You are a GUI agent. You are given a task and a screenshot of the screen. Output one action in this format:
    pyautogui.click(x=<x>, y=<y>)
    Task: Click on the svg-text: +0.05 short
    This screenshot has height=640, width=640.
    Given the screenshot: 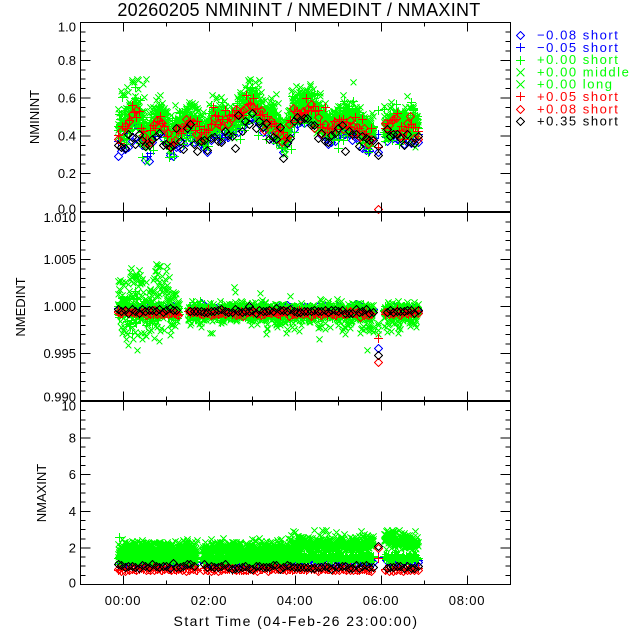 What is the action you would take?
    pyautogui.click(x=578, y=96)
    